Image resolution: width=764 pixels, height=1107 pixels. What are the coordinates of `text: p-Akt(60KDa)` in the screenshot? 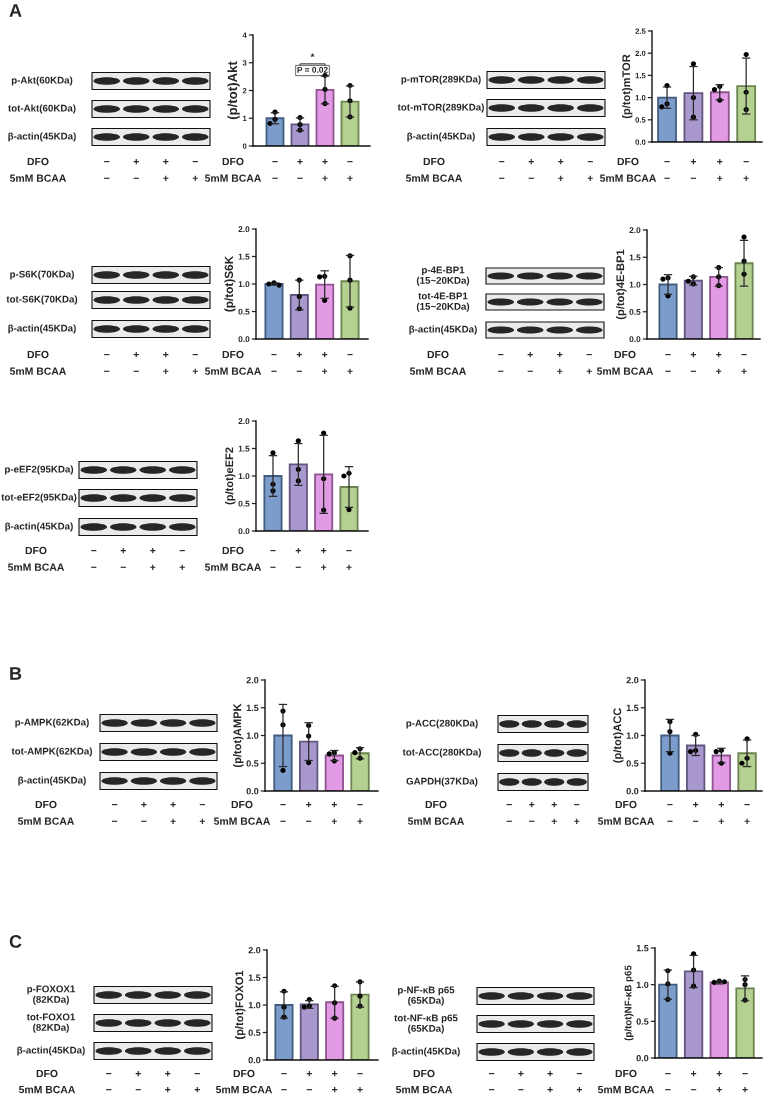 It's located at (42, 81).